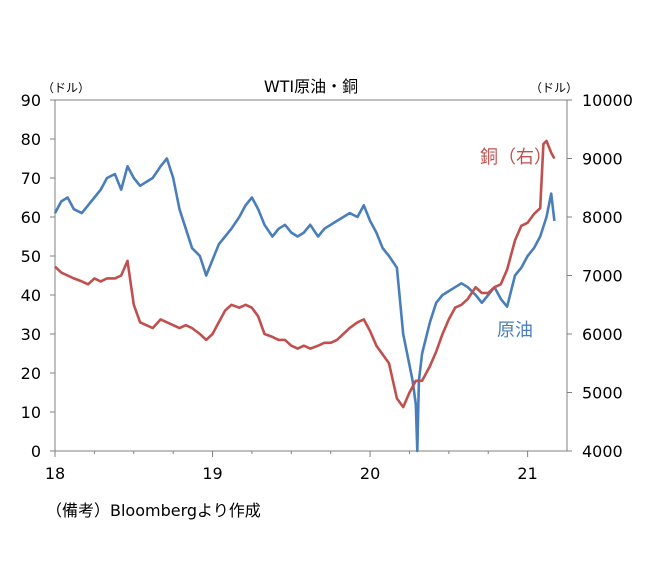 This screenshot has width=655, height=580. I want to click on left-tick-label: 80, so click(31, 139).